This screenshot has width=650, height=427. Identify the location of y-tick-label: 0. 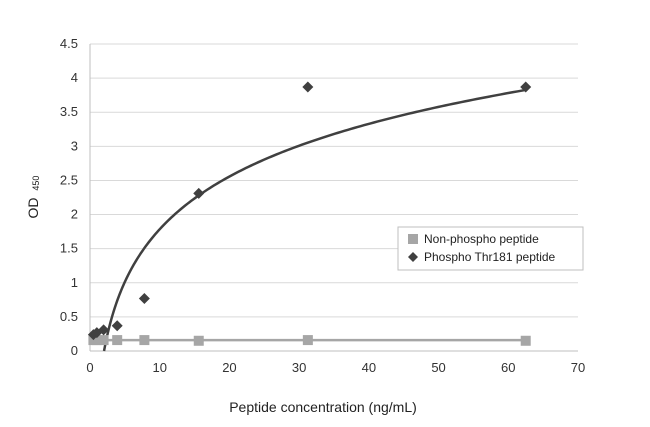
(74, 350).